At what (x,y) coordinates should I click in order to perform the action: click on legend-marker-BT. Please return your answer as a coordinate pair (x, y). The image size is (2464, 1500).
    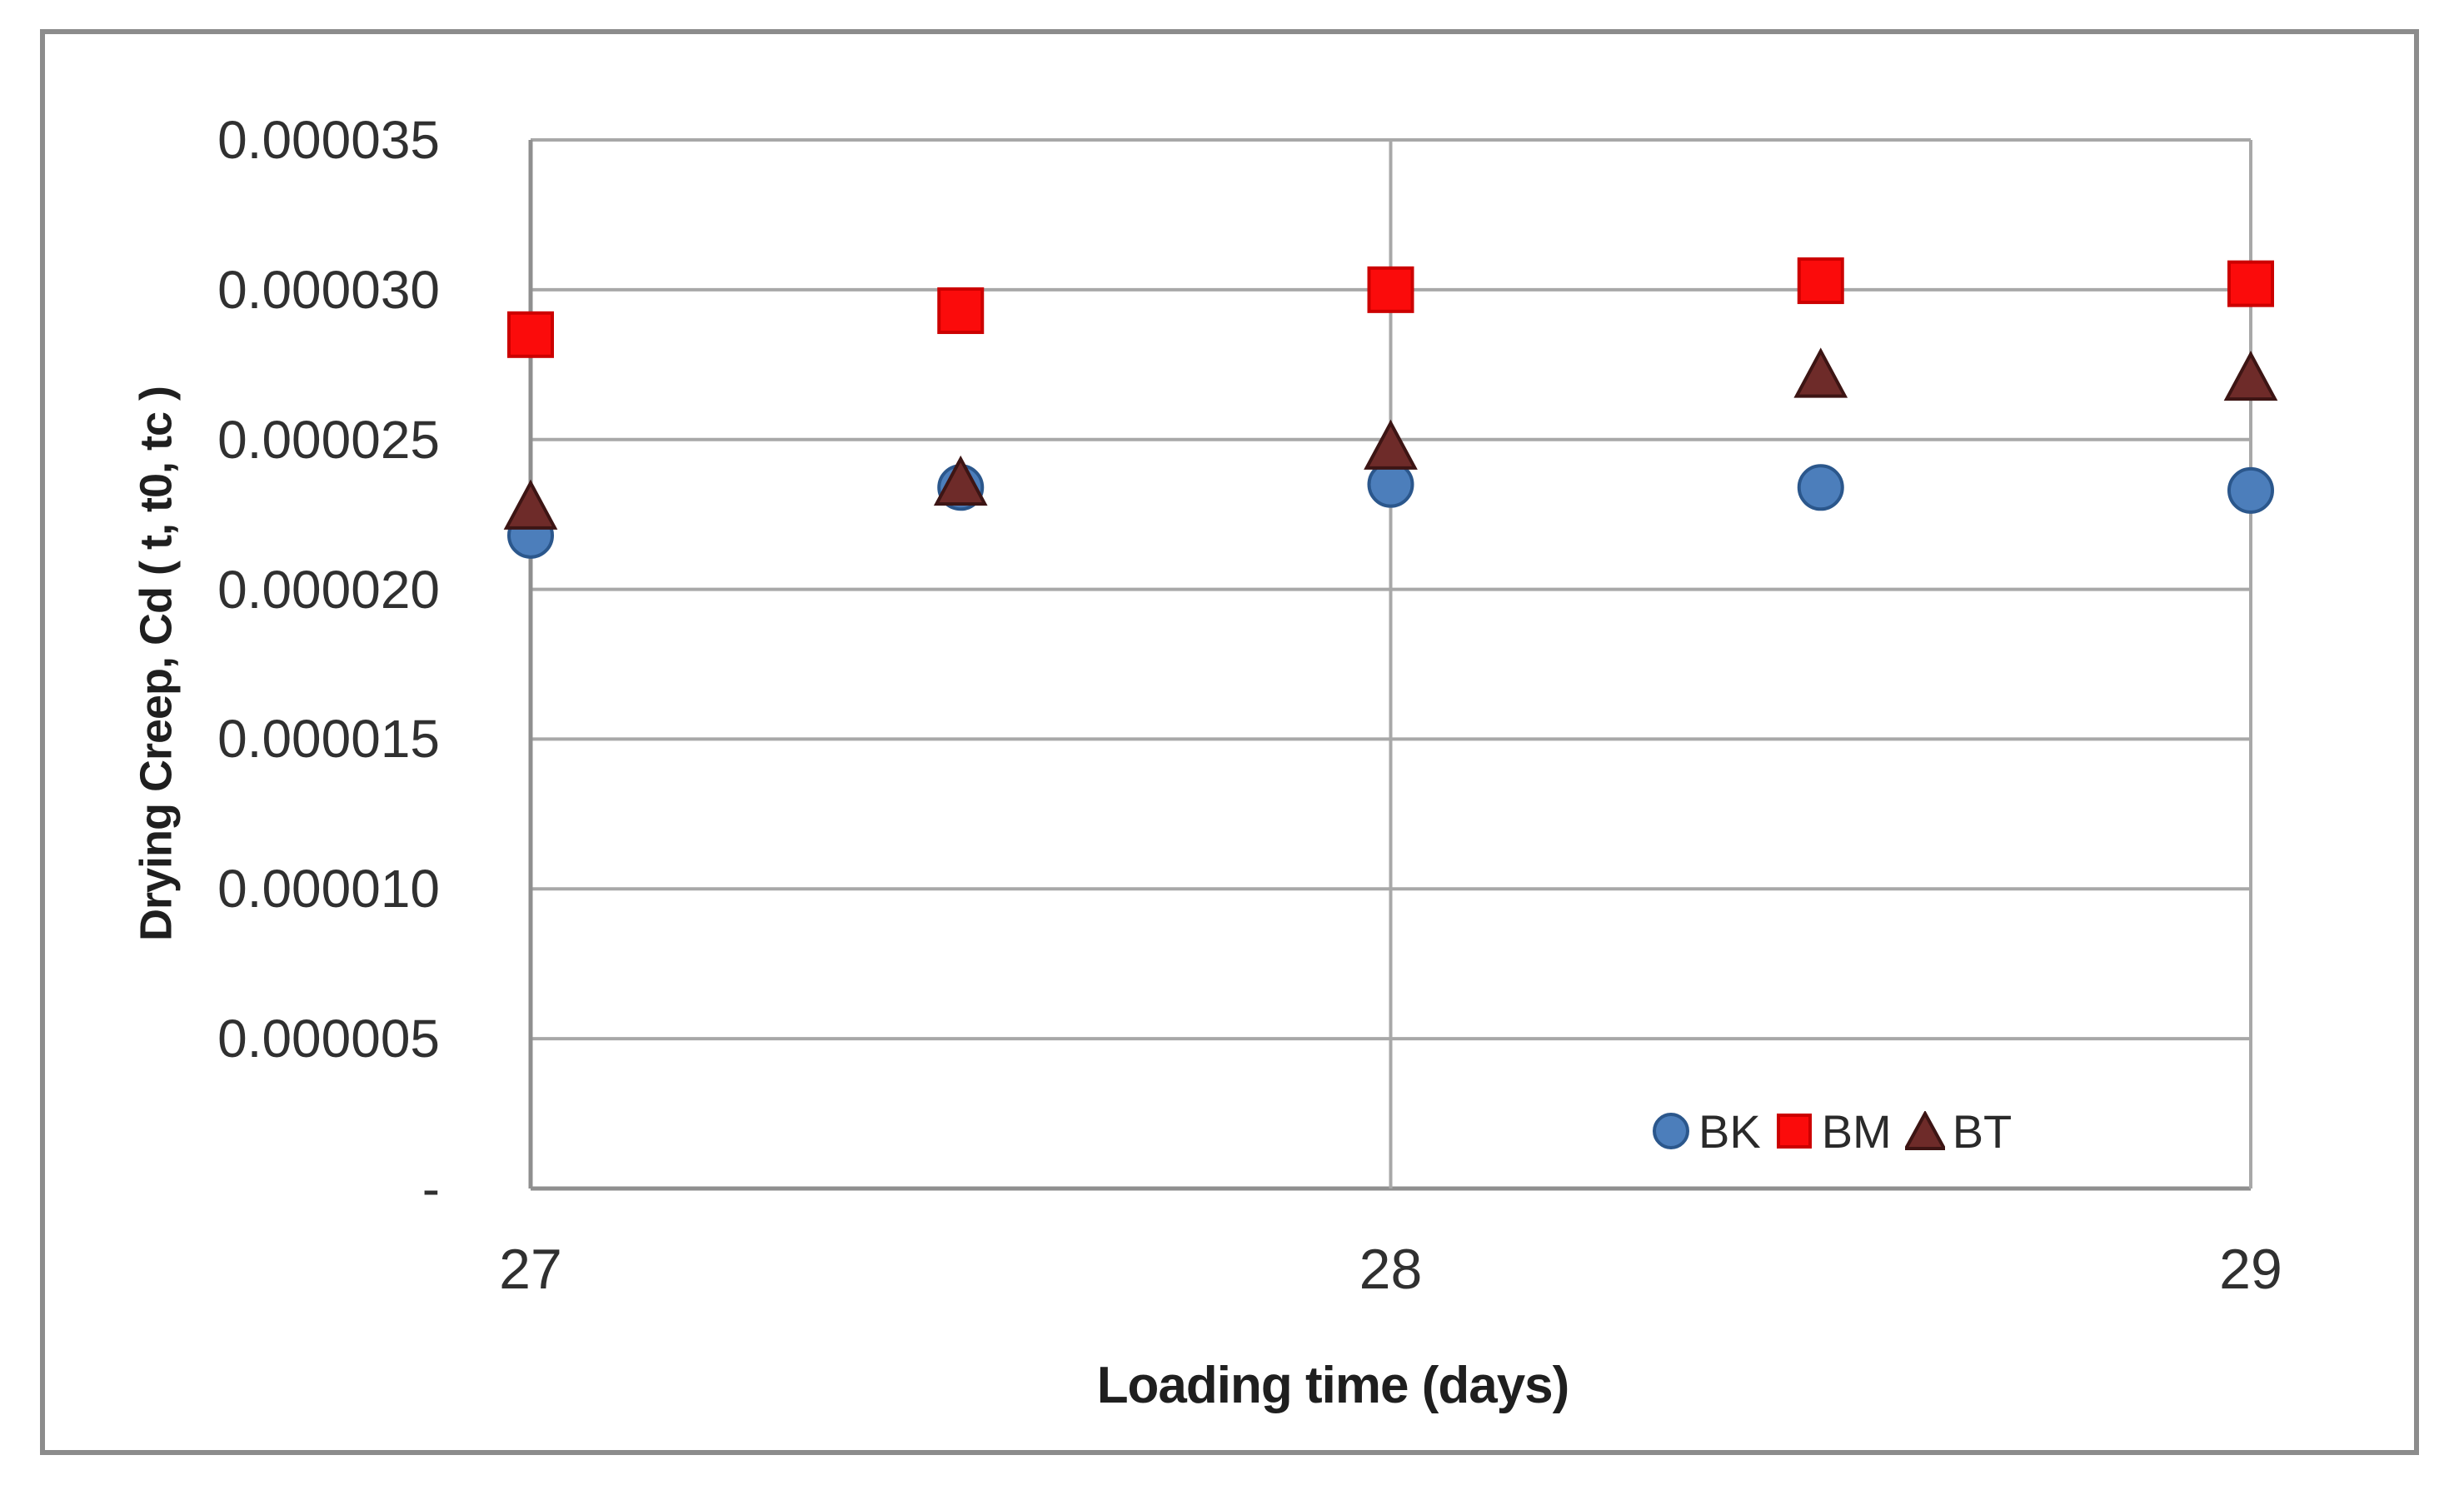
    Looking at the image, I should click on (1924, 1131).